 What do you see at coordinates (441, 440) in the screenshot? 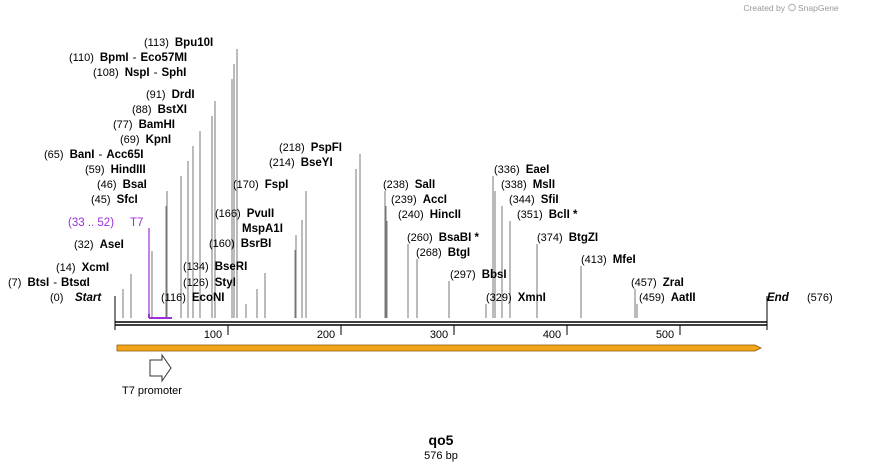
I see `plasmid-name: qo5` at bounding box center [441, 440].